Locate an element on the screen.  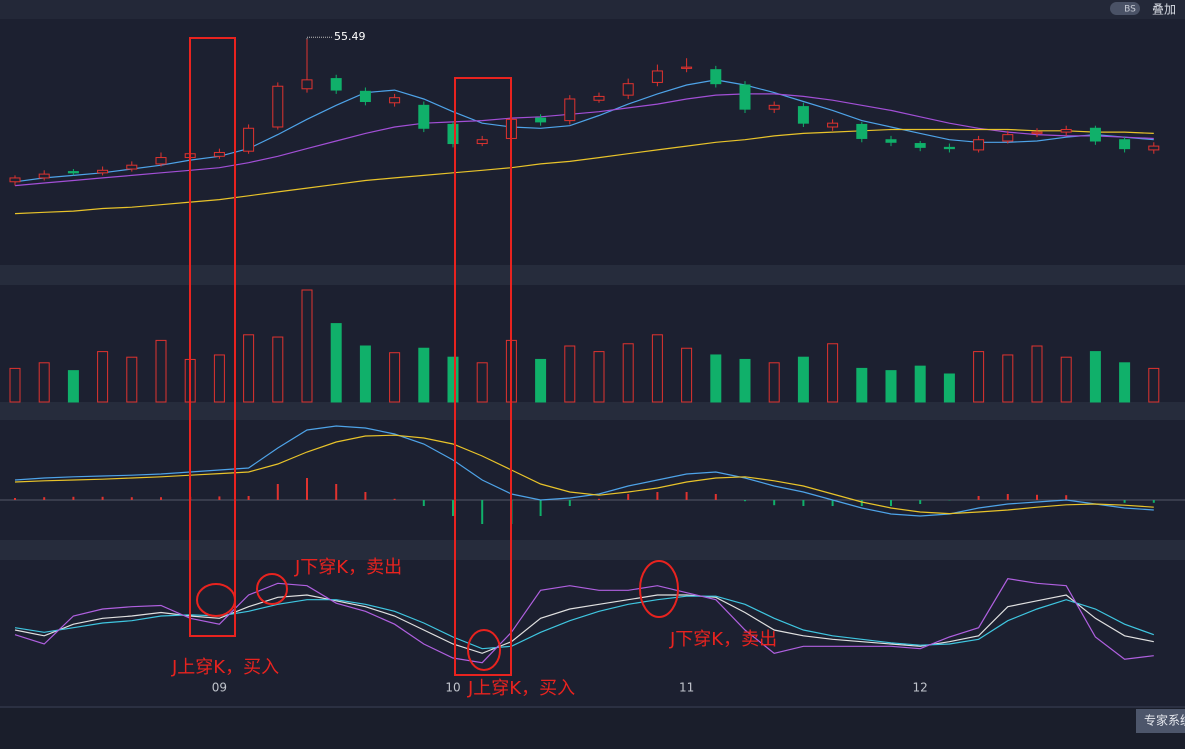
max-pointer is located at coordinates (319, 38).